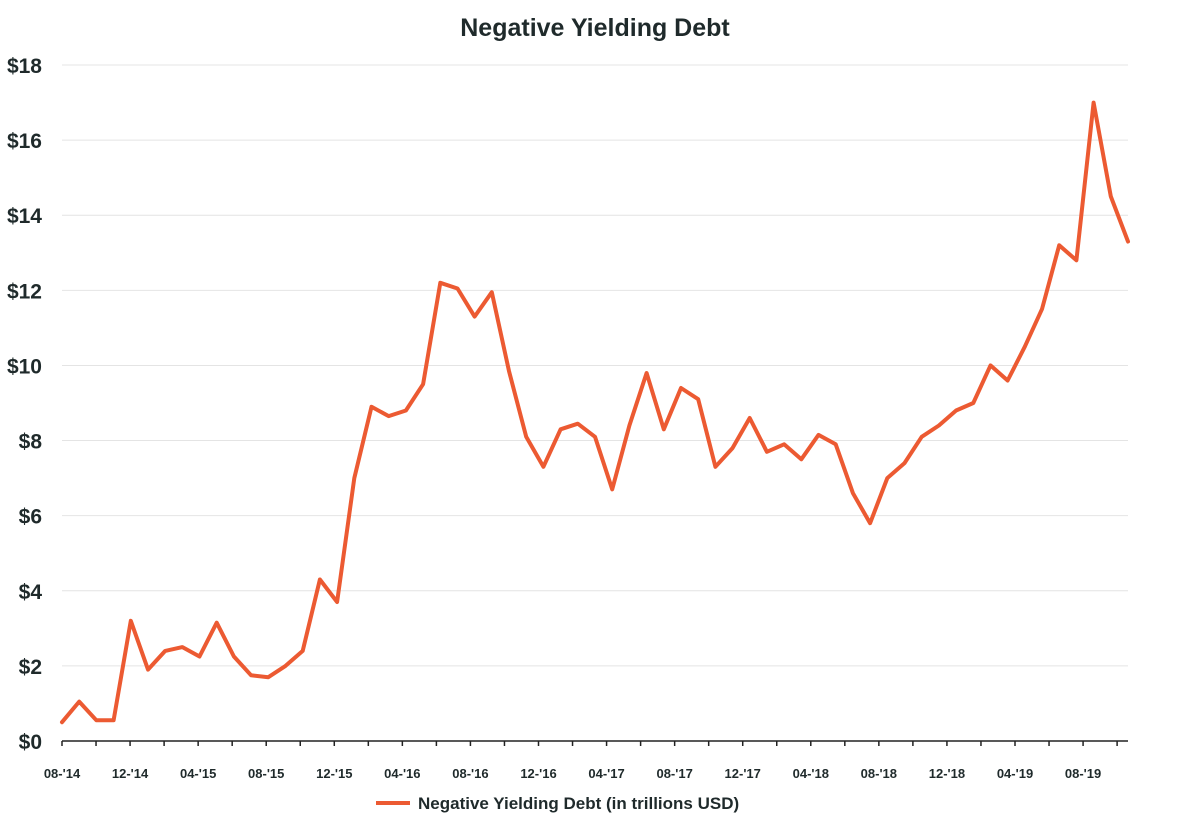 The image size is (1200, 829). I want to click on y-tick-label: $8, so click(31, 442).